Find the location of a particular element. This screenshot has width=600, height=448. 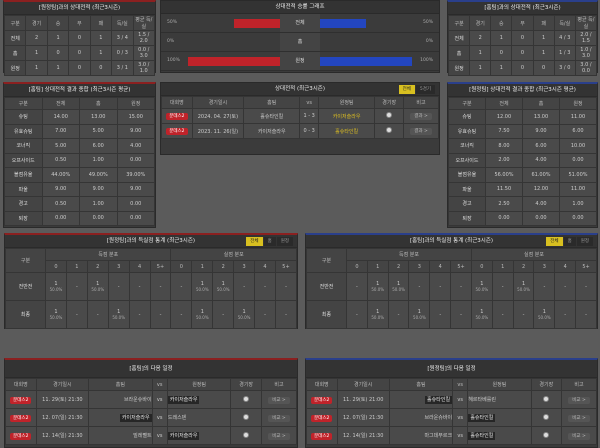

table-row: 분데스2 12. 14(일) 21:30 마그데부르크 vs 홀슈타인킬 비교 > is located at coordinates (451, 435).